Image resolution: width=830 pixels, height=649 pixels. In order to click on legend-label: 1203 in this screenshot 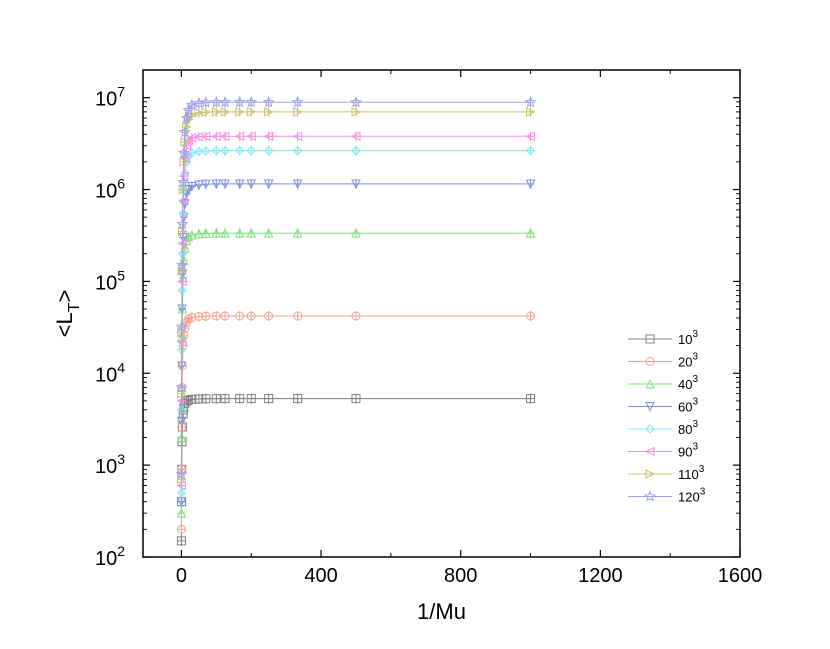, I will do `click(692, 496)`.